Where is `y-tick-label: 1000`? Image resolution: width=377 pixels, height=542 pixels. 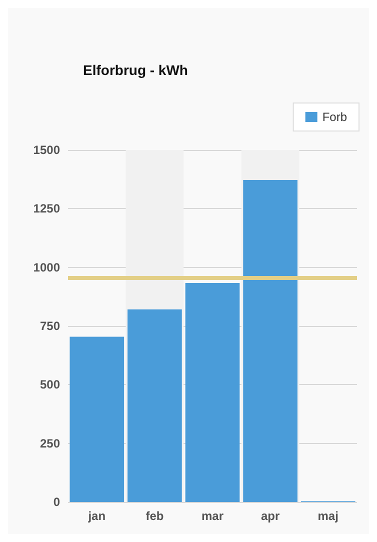 y-tick-label: 1000 is located at coordinates (46, 267).